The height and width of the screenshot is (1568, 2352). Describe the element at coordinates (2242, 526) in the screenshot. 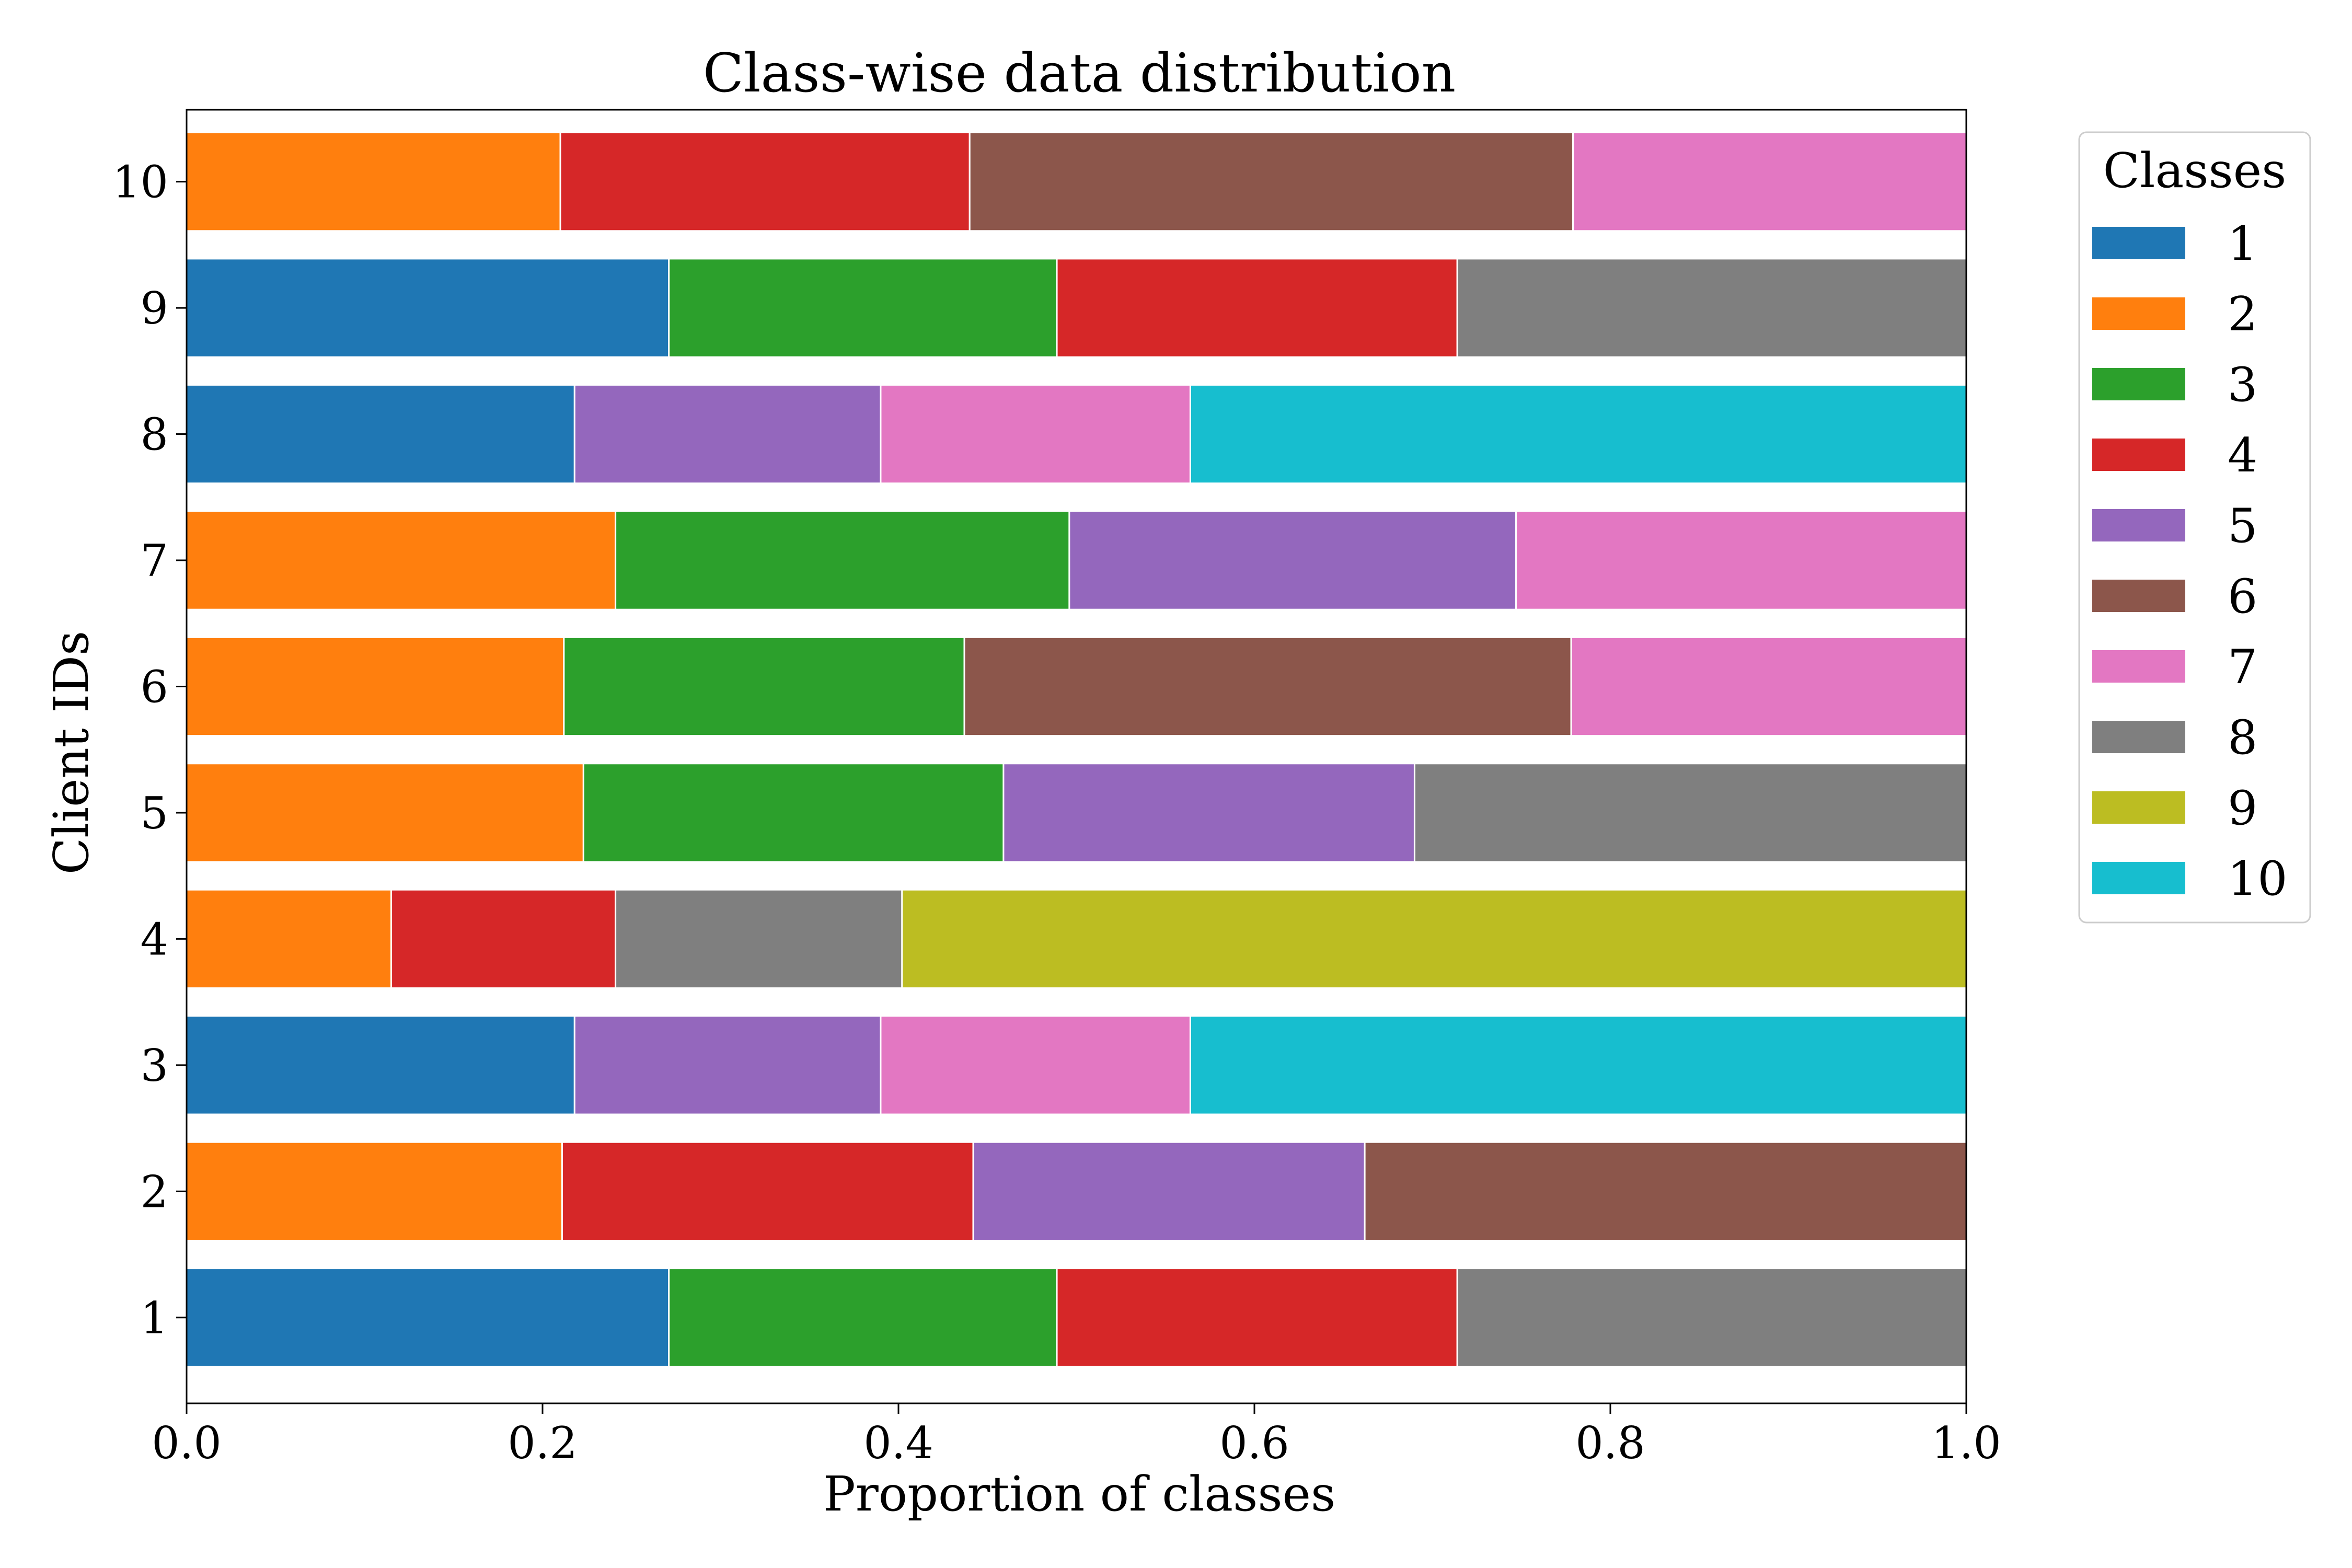

I see `legend-label-class-5: 5` at that location.